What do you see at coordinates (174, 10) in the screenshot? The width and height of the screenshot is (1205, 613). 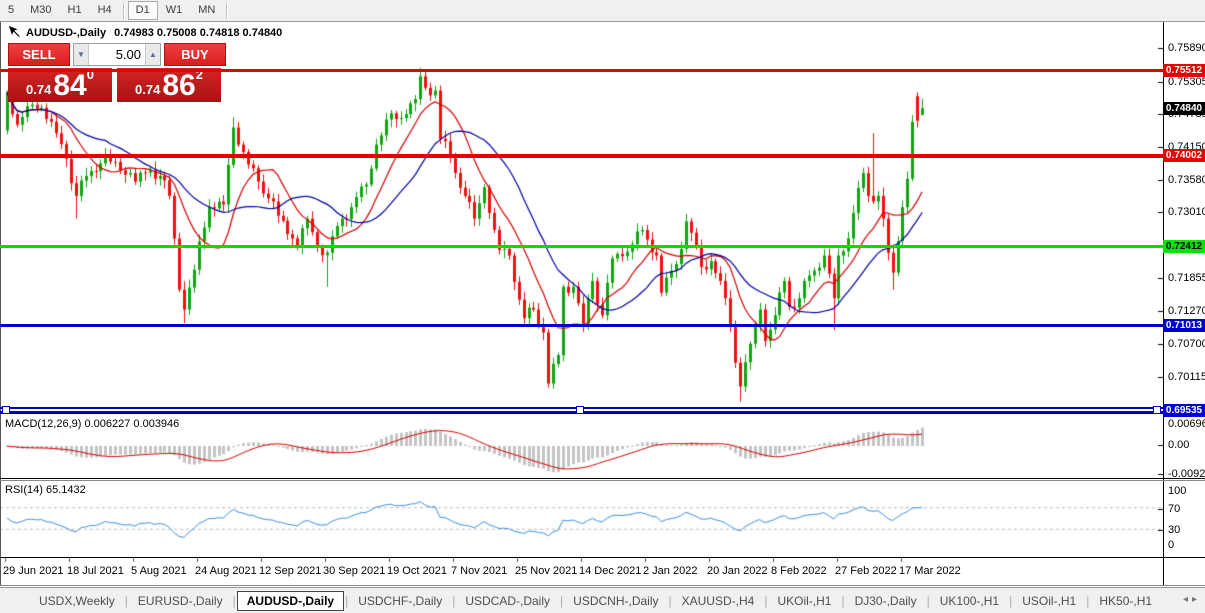 I see `timeframe-button-w1: W1` at bounding box center [174, 10].